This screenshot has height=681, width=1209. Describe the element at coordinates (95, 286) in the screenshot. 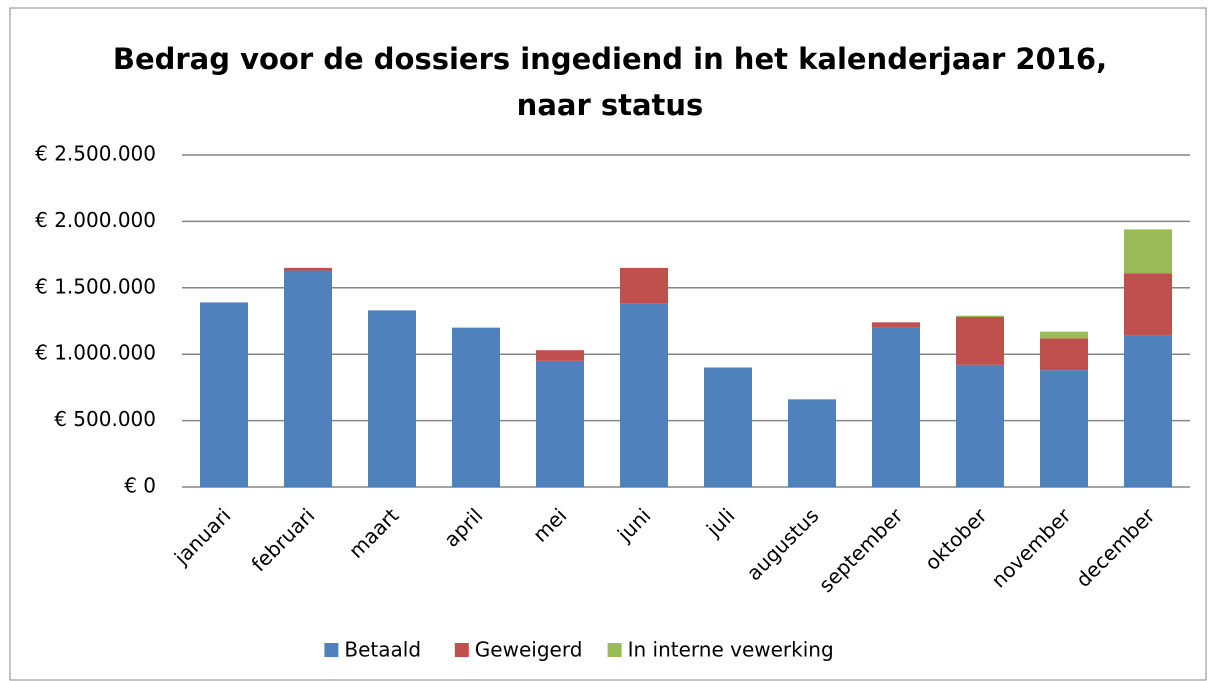

I see `y-tick-label: € 1.500.000` at that location.